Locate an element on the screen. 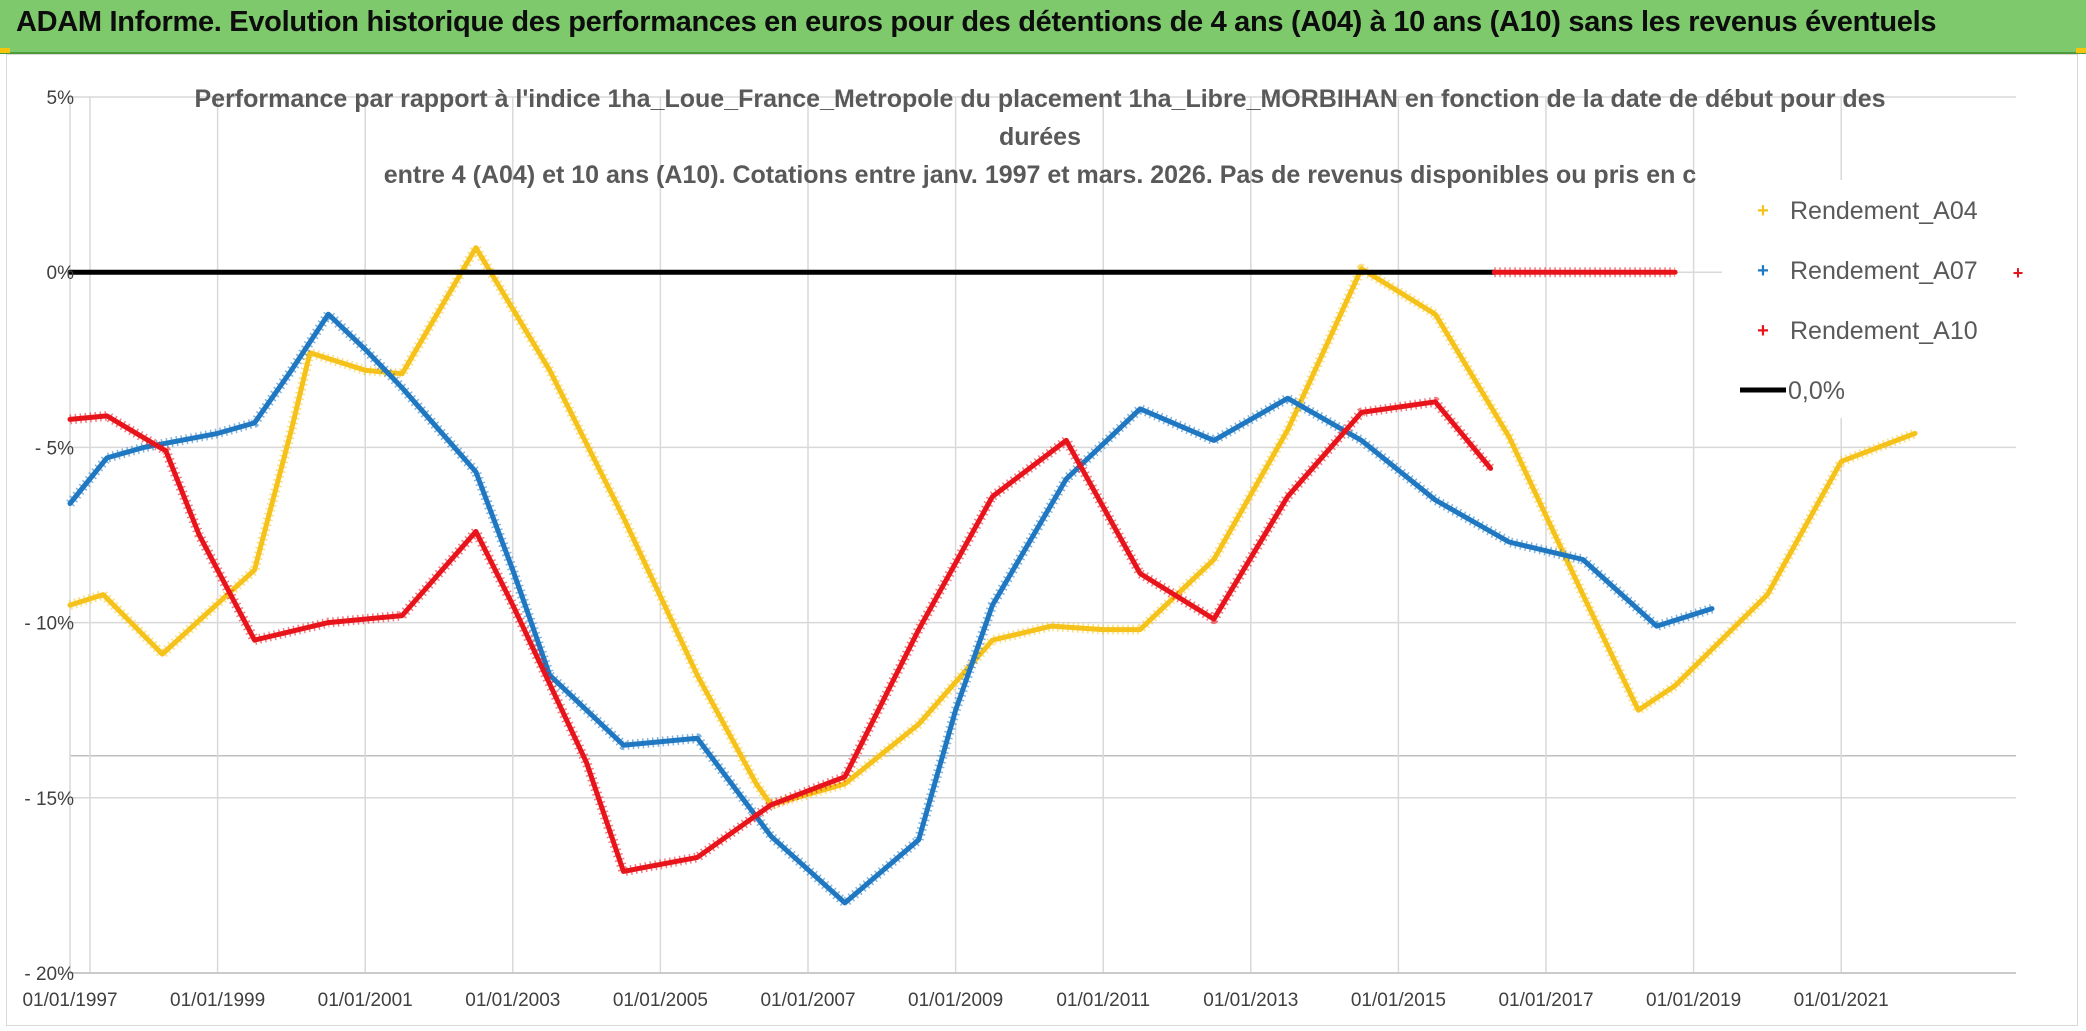 Image resolution: width=2086 pixels, height=1031 pixels. corner-accent-left is located at coordinates (5, 50).